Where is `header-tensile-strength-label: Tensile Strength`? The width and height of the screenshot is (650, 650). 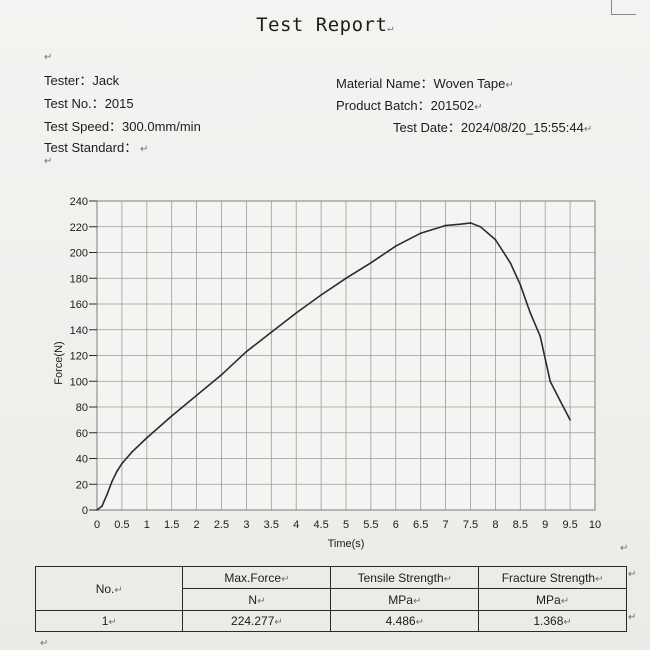
header-tensile-strength-label: Tensile Strength is located at coordinates (400, 577).